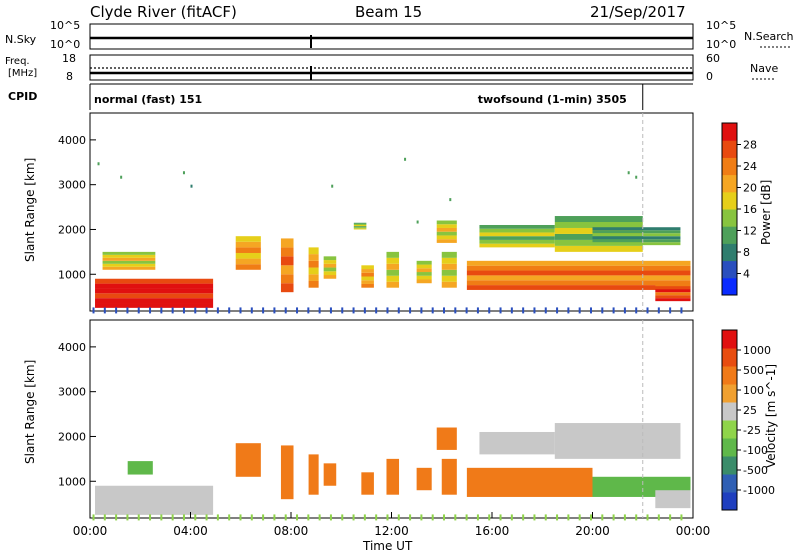 Image resolution: width=800 pixels, height=554 pixels. I want to click on y-tick-label: 4000, so click(72, 140).